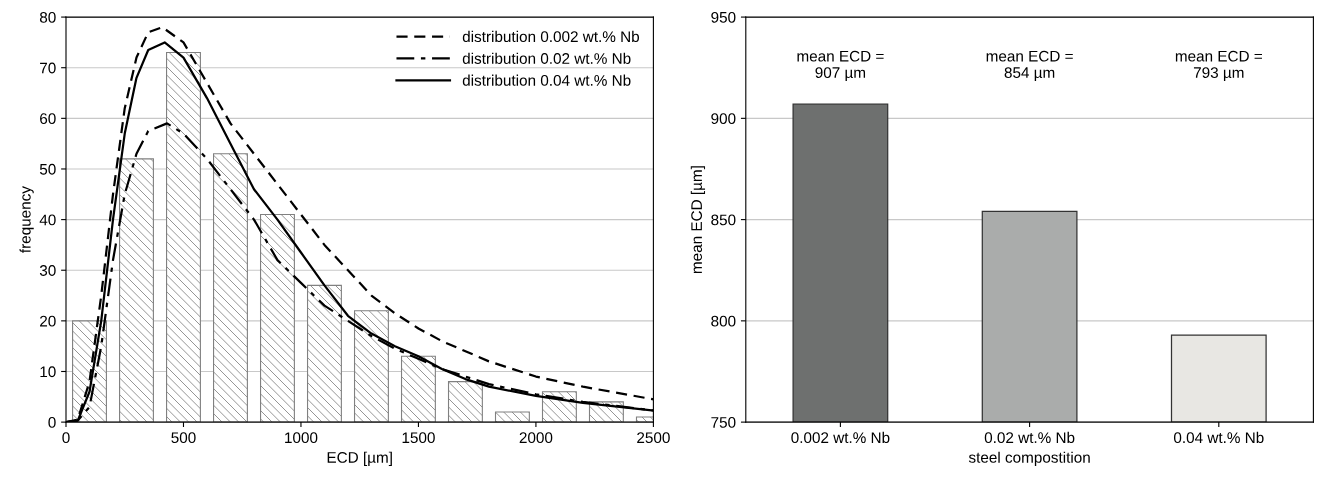 The image size is (1320, 488). What do you see at coordinates (723, 17) in the screenshot?
I see `y-tick-label: 950` at bounding box center [723, 17].